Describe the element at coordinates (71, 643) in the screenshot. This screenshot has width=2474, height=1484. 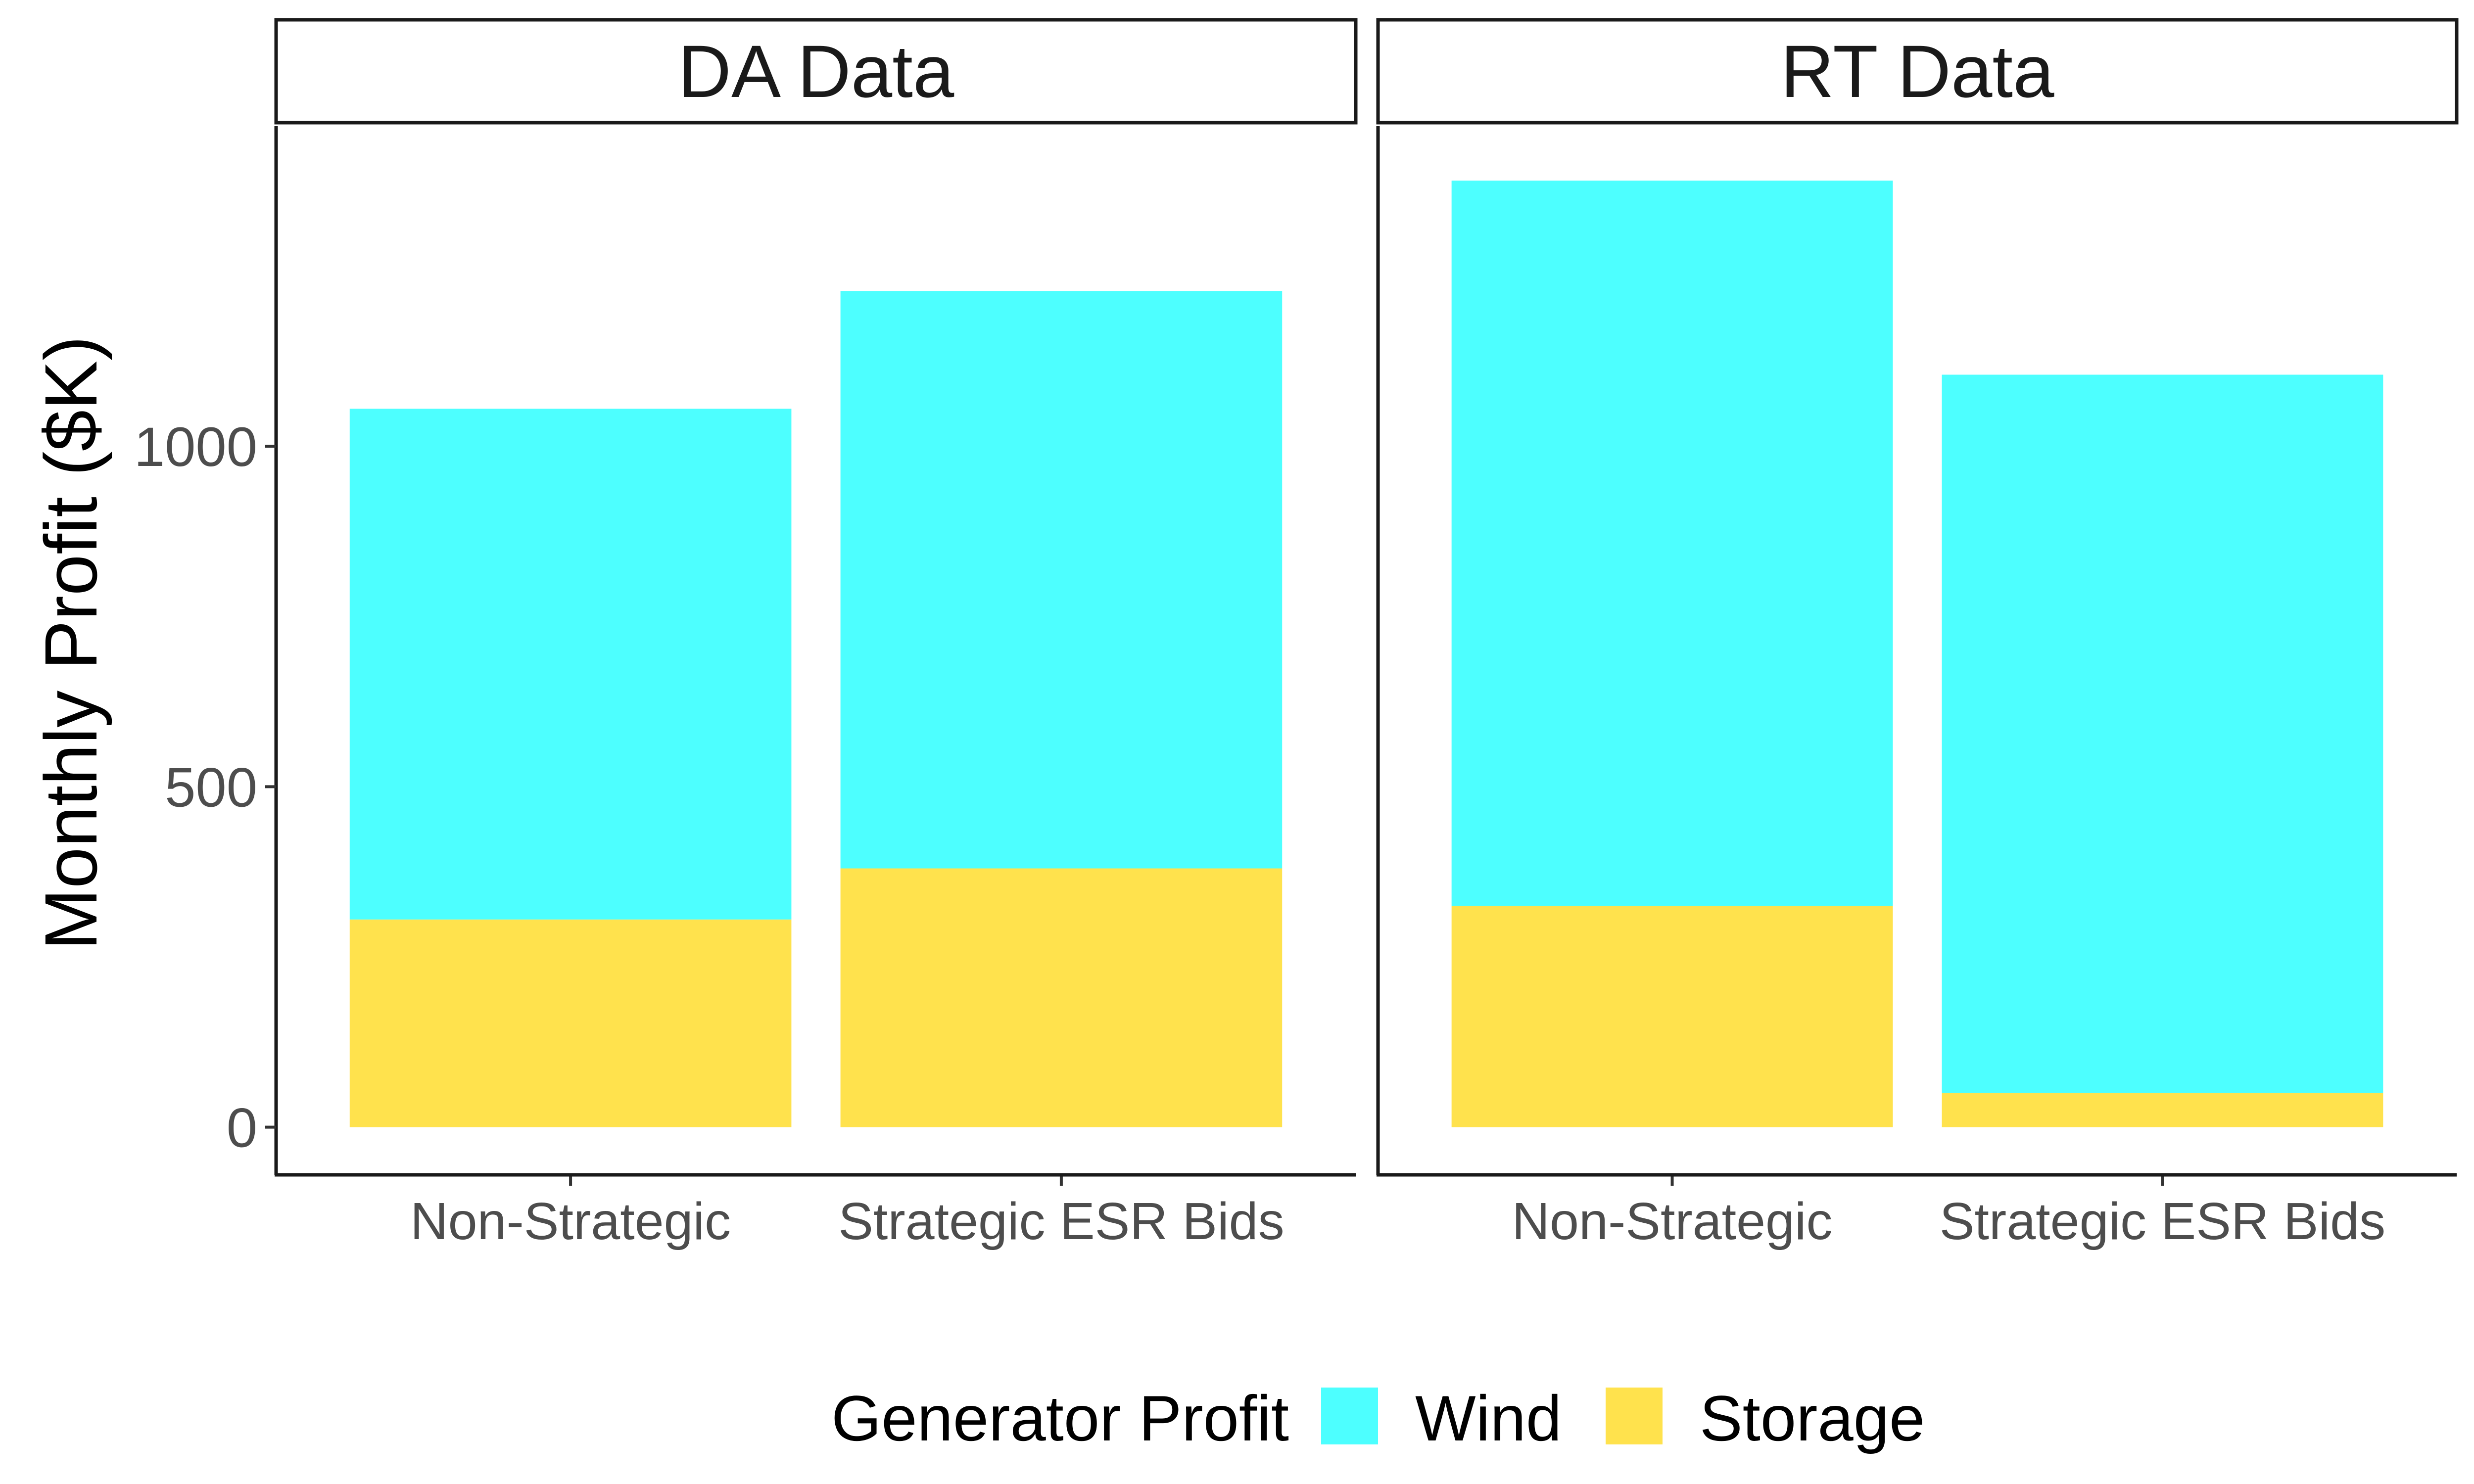
I see `y-axis-title: Monthly Profit ($K)` at that location.